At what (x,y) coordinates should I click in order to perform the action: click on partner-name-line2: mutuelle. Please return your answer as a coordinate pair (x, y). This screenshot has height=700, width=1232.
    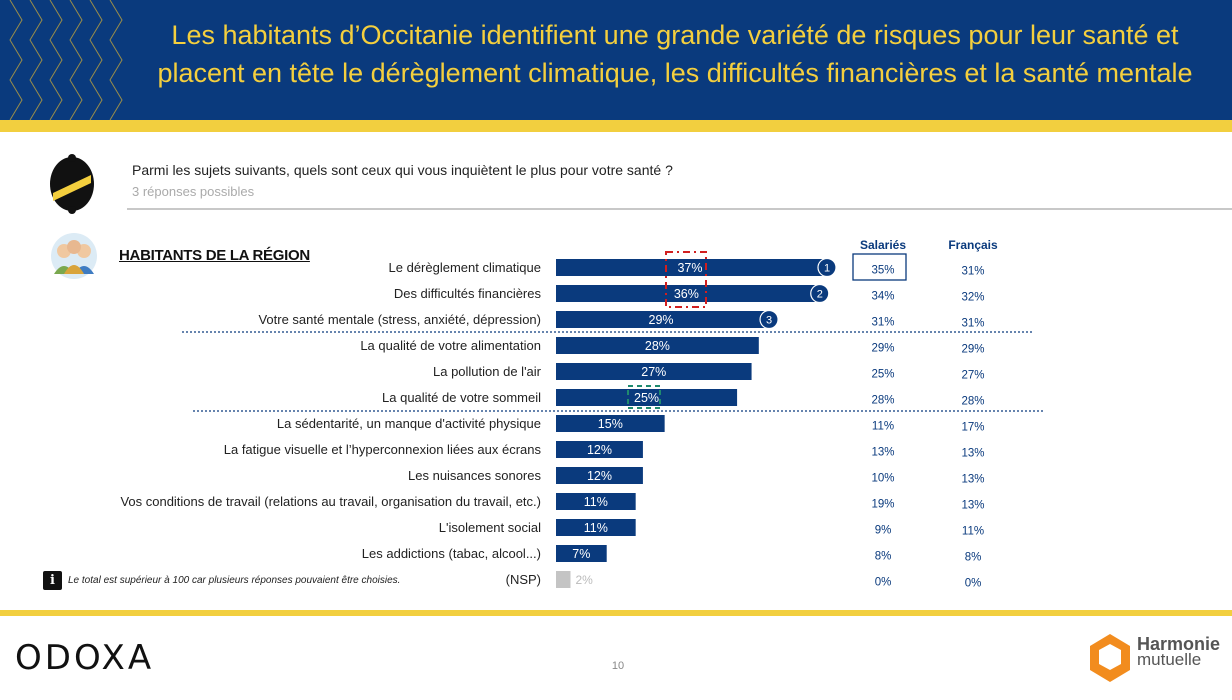
    Looking at the image, I should click on (1169, 659).